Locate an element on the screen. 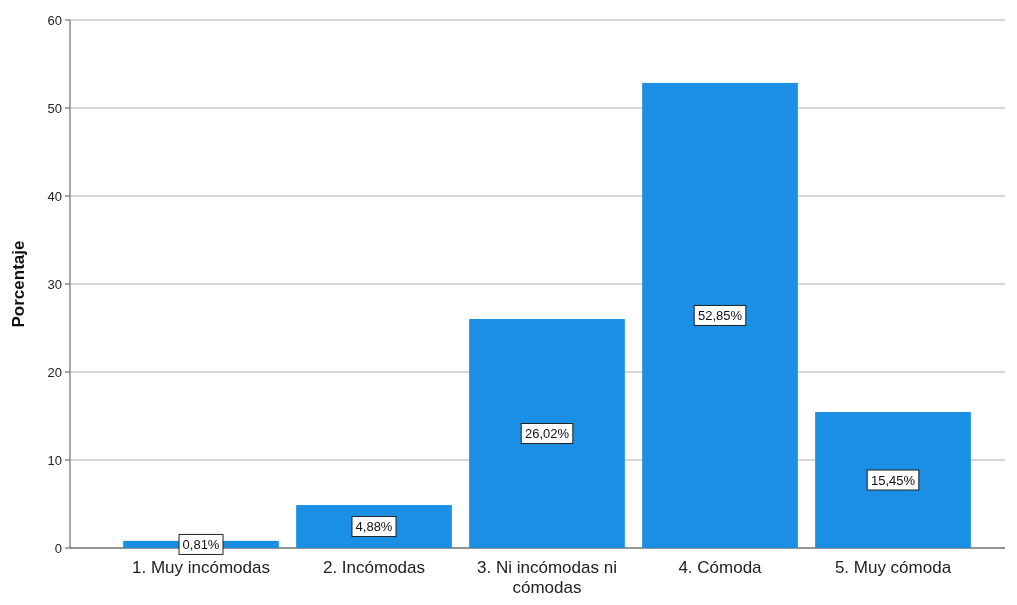  data-label: 52,85% is located at coordinates (720, 316).